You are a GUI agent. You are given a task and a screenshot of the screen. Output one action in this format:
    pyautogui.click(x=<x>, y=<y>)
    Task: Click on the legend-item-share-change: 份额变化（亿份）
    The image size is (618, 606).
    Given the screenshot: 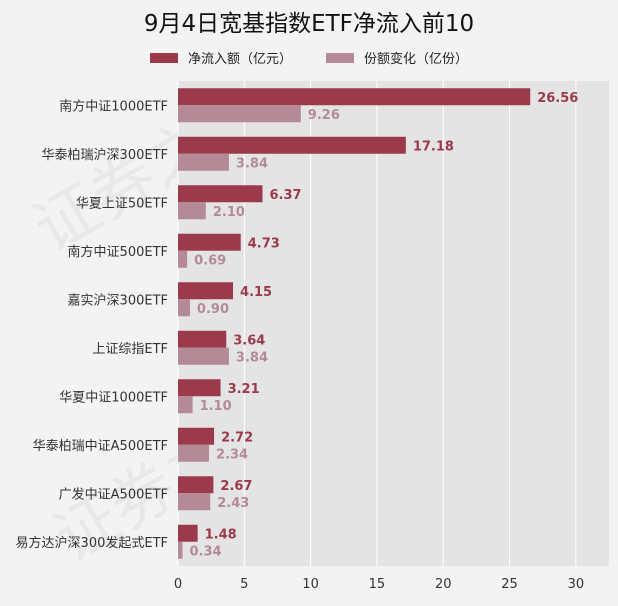 What is the action you would take?
    pyautogui.click(x=397, y=57)
    